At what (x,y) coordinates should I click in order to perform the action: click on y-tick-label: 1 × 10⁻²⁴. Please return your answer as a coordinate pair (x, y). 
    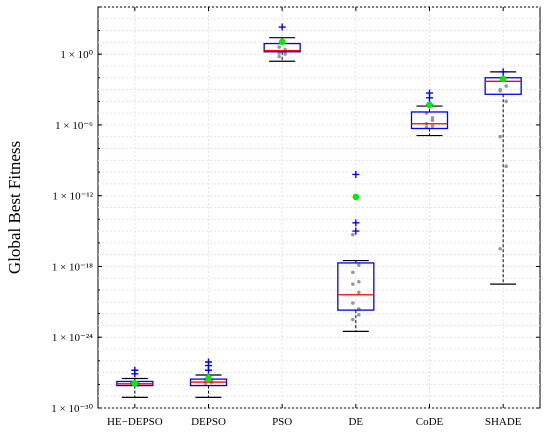
    Looking at the image, I should click on (72, 338).